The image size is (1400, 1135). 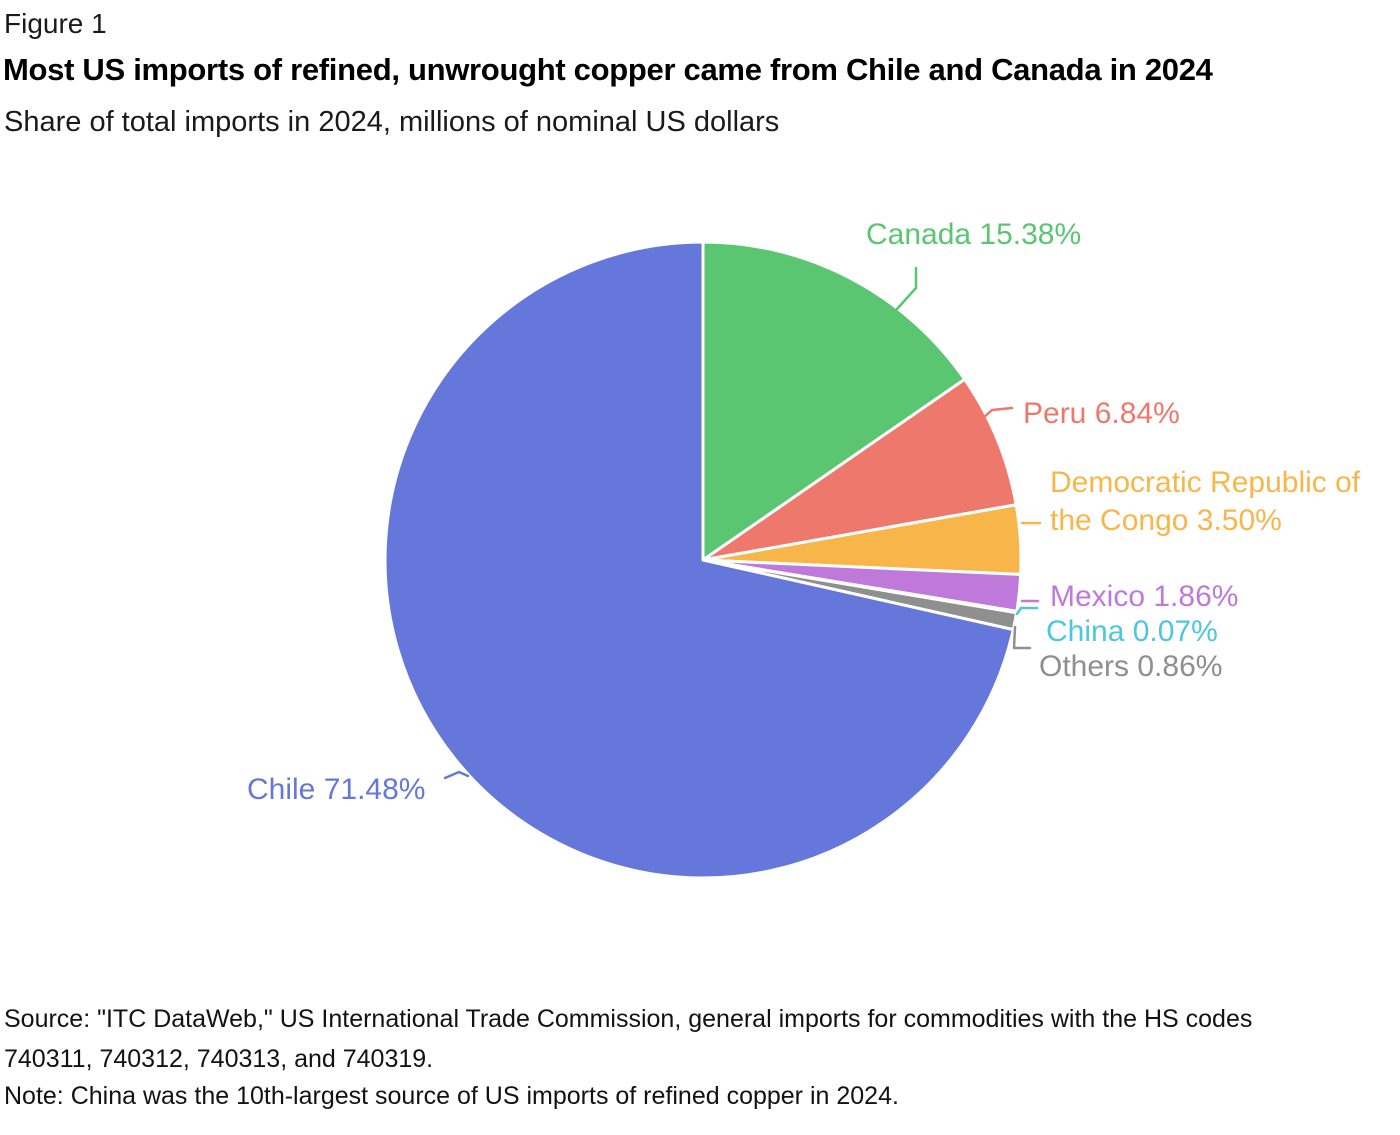 What do you see at coordinates (1131, 666) in the screenshot?
I see `slice-label-others: Others 0.86%` at bounding box center [1131, 666].